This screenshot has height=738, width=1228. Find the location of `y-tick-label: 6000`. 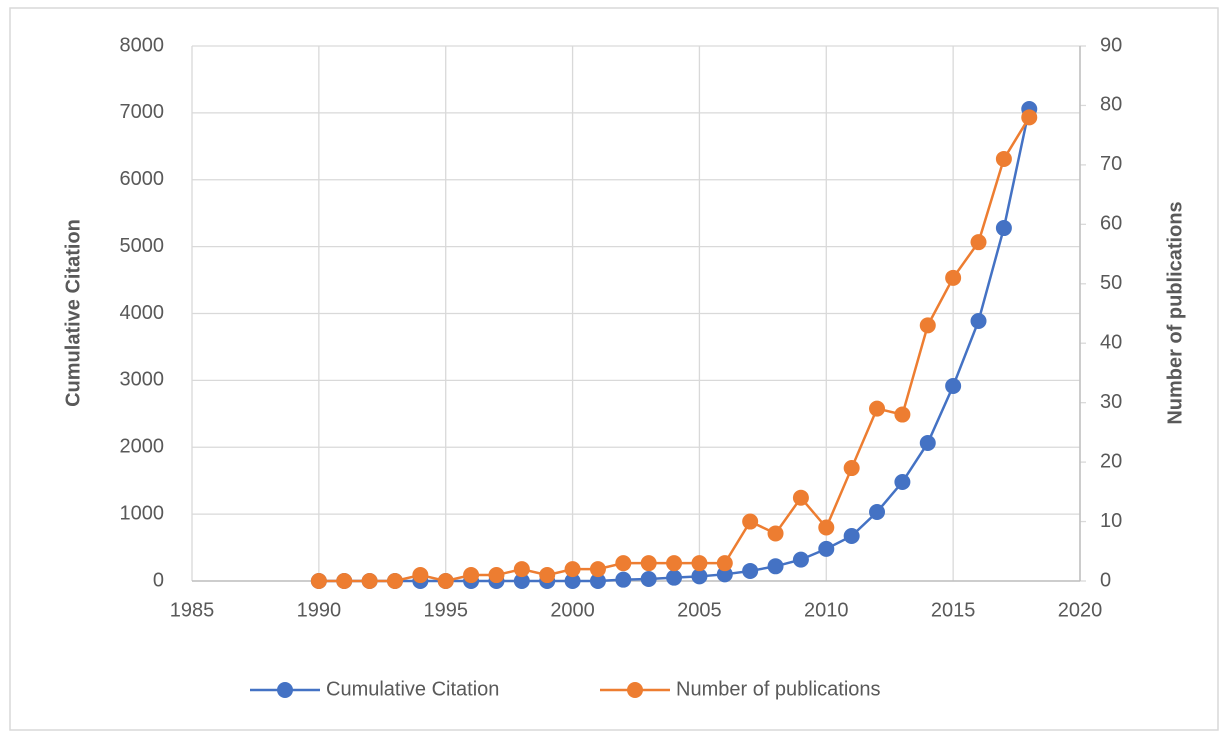

y-tick-label: 6000 is located at coordinates (142, 179).